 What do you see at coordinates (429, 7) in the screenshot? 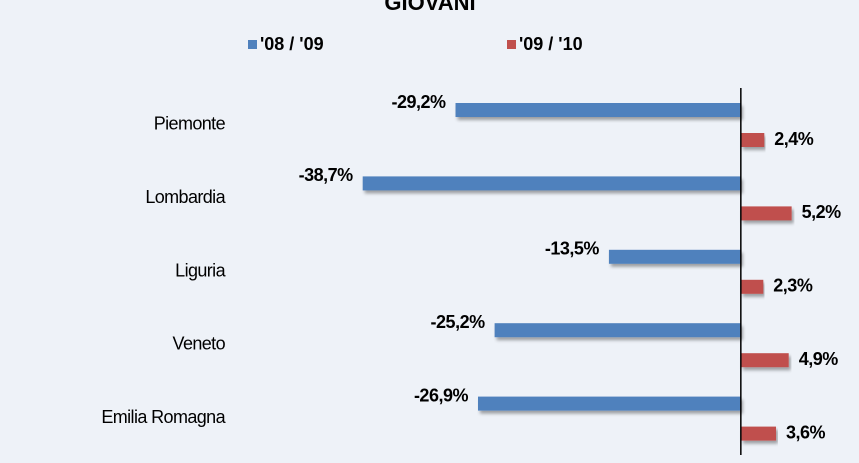
I see `chart-title: GIOVANI` at bounding box center [429, 7].